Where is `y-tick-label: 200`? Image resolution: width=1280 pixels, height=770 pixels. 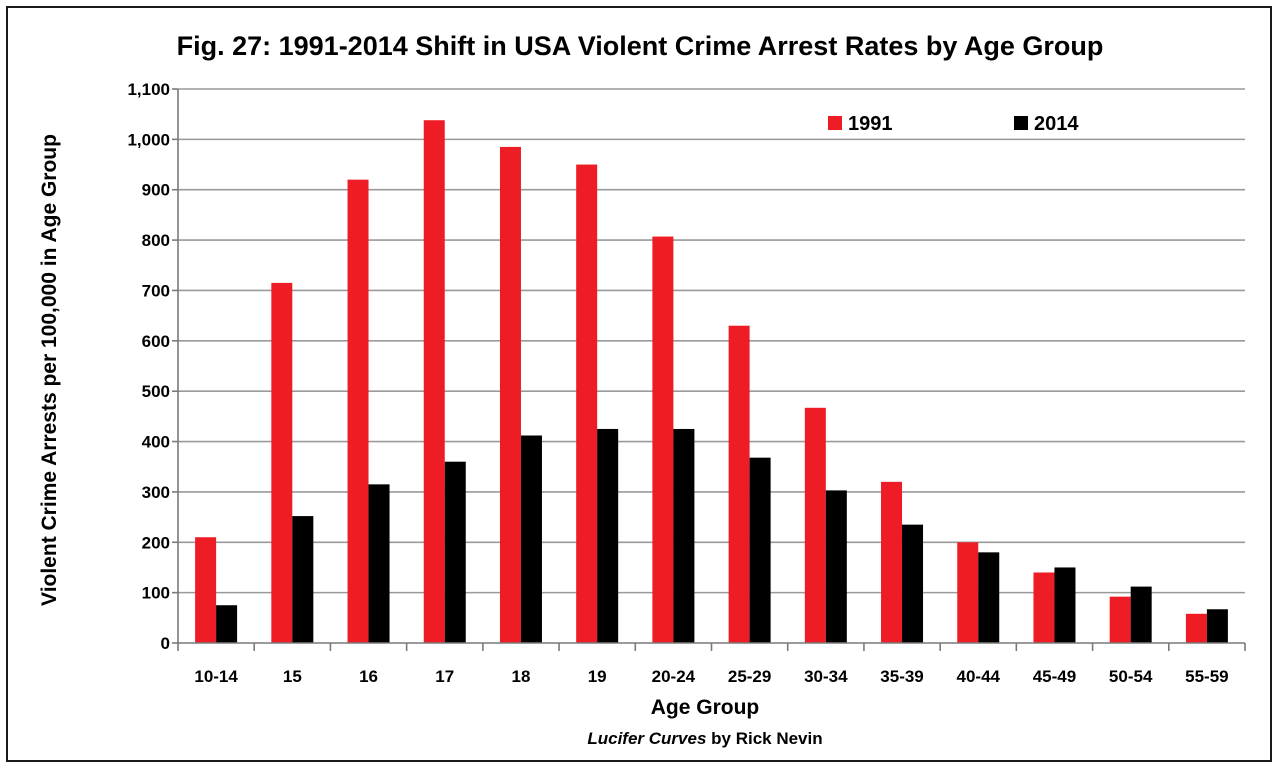
y-tick-label: 200 is located at coordinates (156, 542).